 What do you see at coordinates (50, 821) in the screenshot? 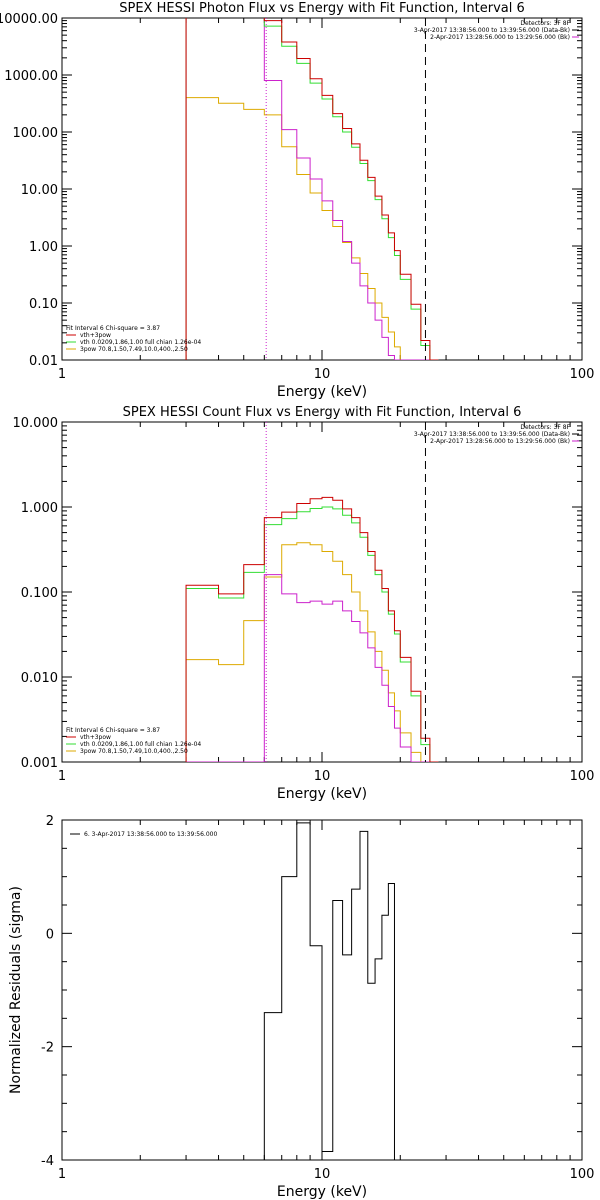
I see `y-tick-label: 2` at bounding box center [50, 821].